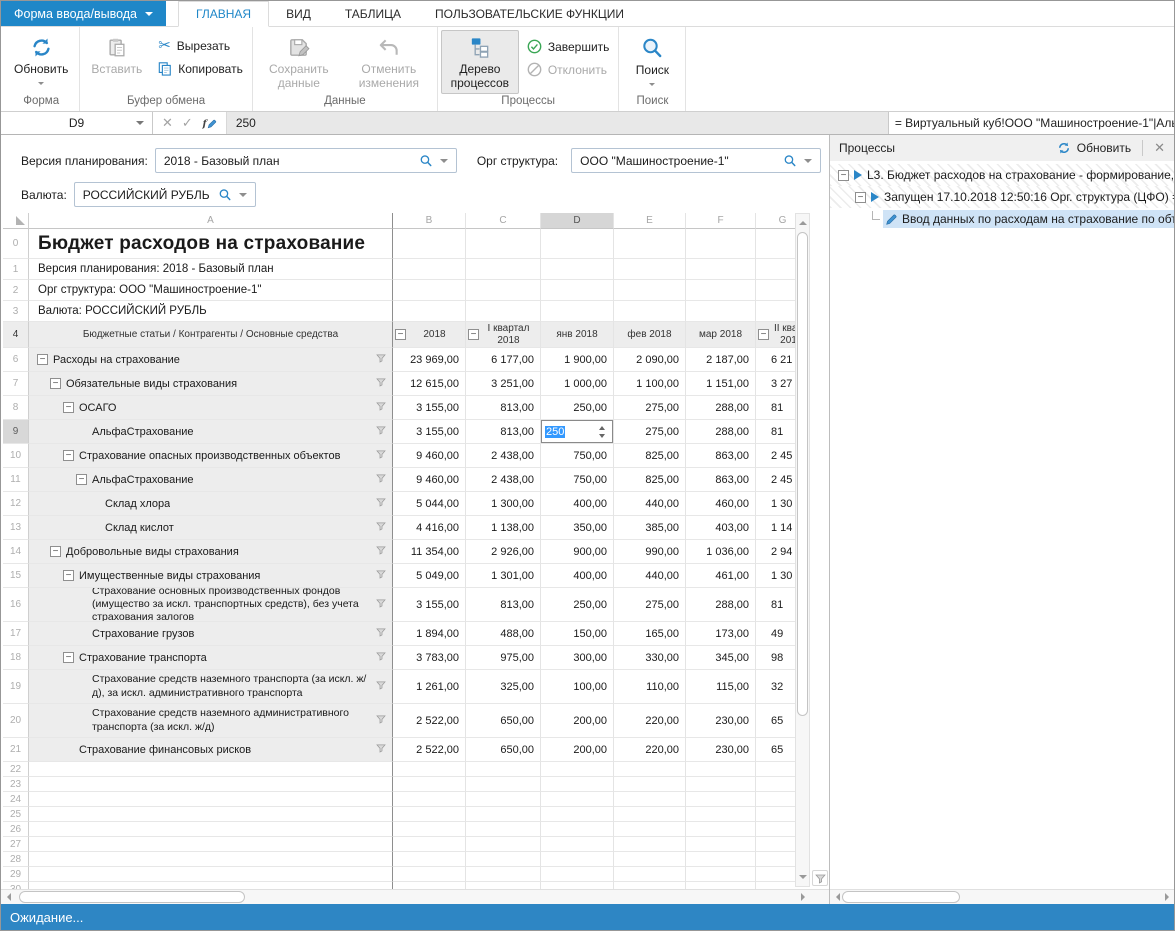 The height and width of the screenshot is (931, 1175). What do you see at coordinates (211, 769) in the screenshot?
I see `cell-A22` at bounding box center [211, 769].